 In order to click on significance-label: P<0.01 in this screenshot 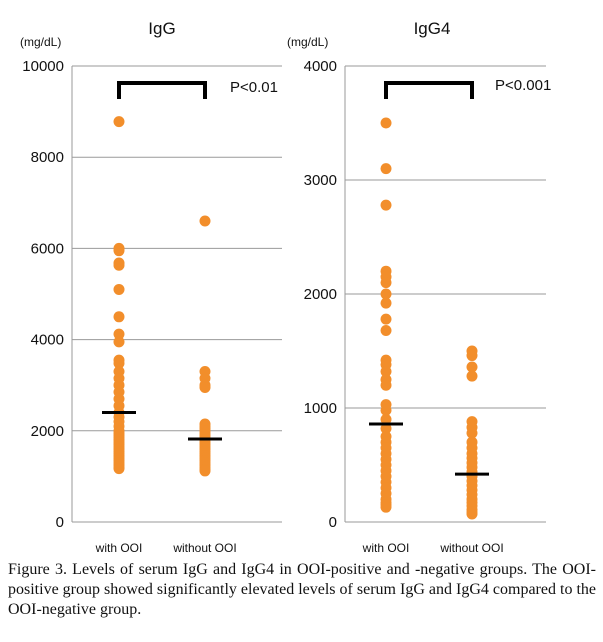, I will do `click(254, 87)`.